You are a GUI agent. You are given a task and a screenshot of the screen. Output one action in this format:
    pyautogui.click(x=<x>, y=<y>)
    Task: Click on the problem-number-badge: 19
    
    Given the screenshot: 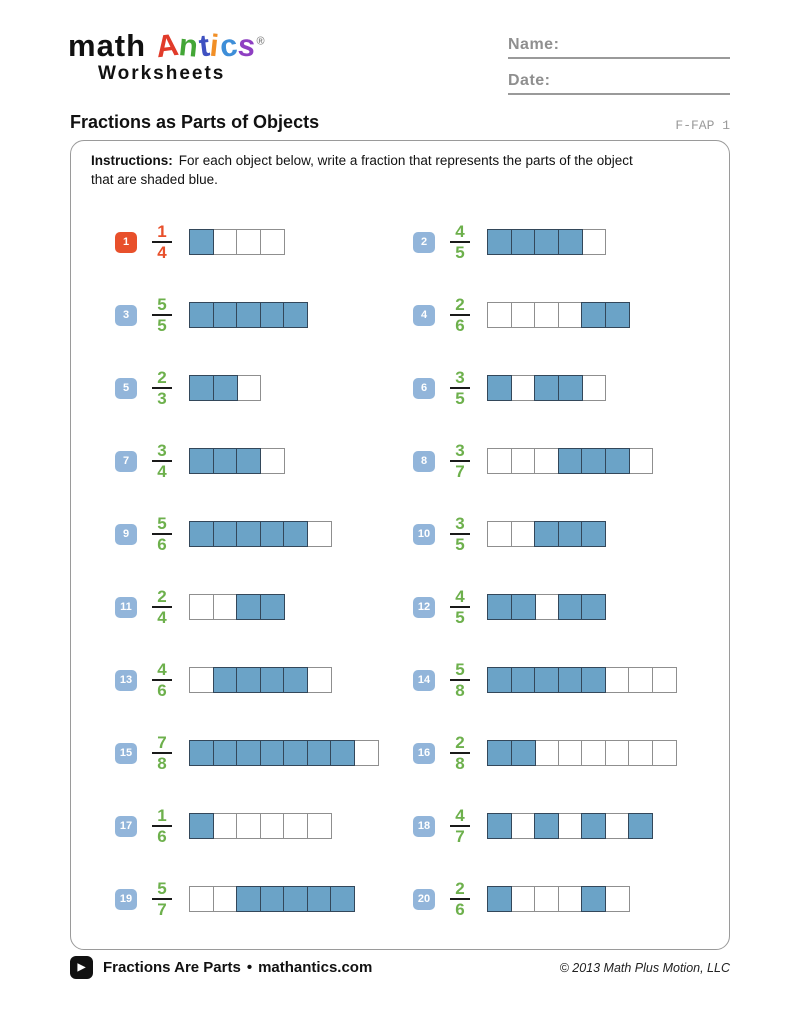 What is the action you would take?
    pyautogui.click(x=126, y=899)
    